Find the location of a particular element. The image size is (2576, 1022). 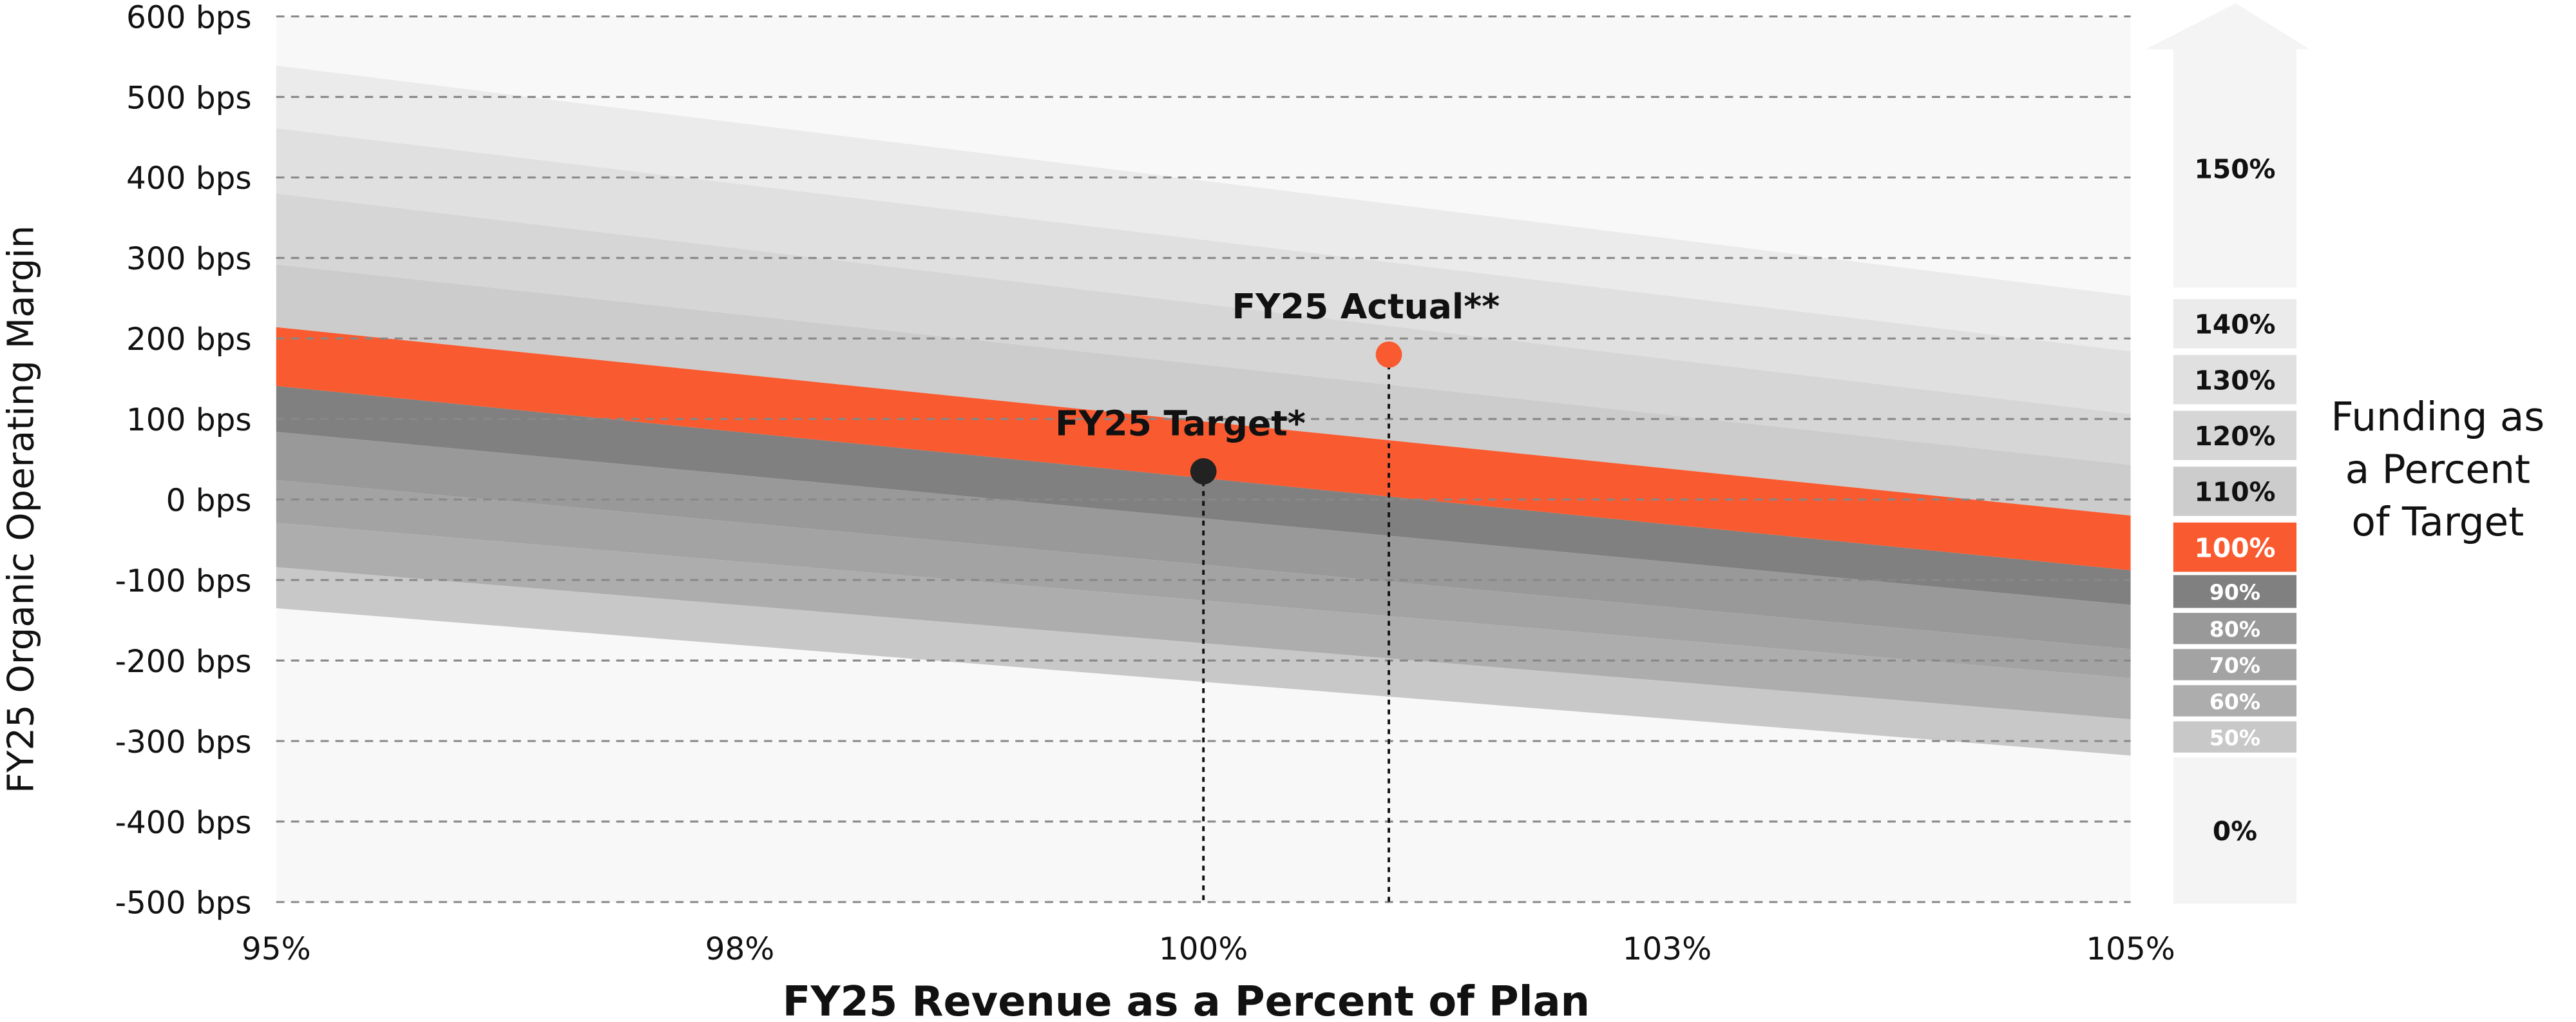

legend-box-120% is located at coordinates (2235, 435).